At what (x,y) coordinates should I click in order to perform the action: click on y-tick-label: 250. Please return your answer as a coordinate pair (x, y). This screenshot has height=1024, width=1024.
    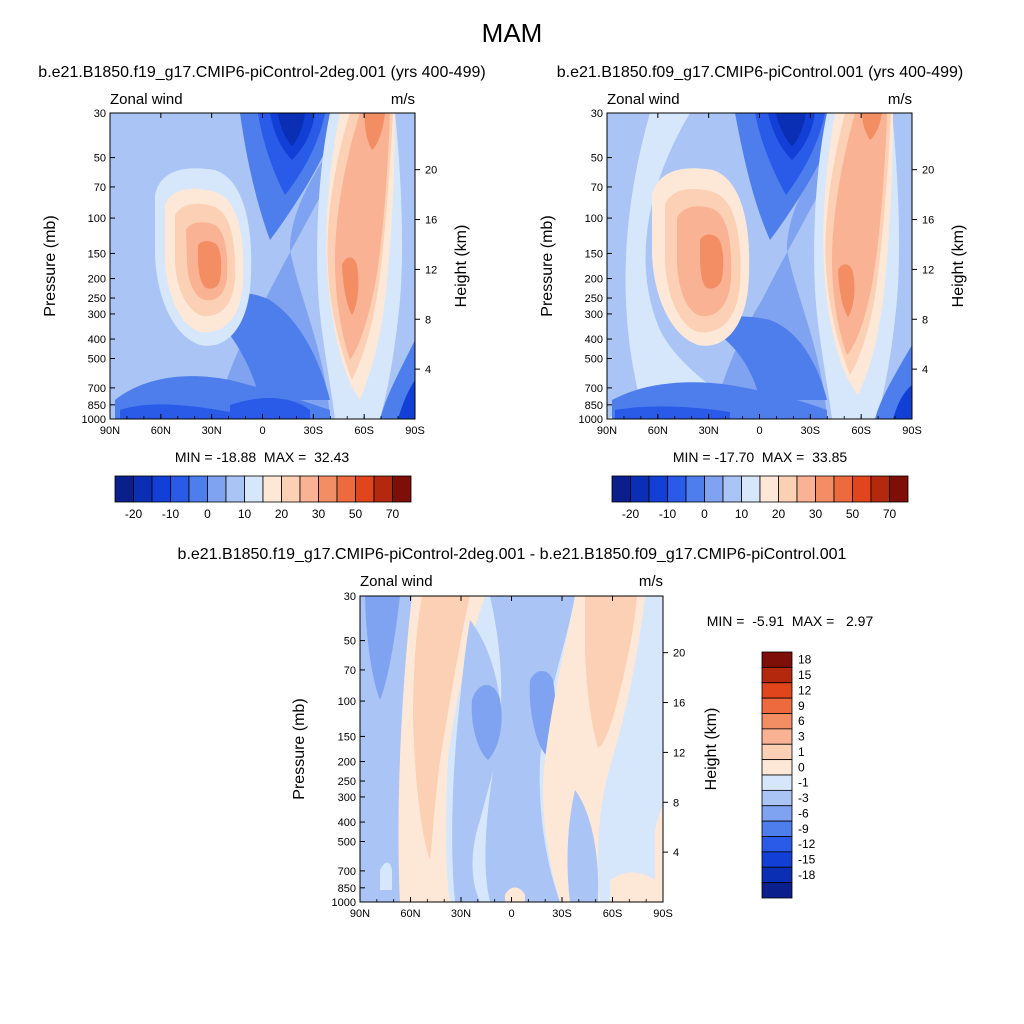
    Looking at the image, I should click on (347, 782).